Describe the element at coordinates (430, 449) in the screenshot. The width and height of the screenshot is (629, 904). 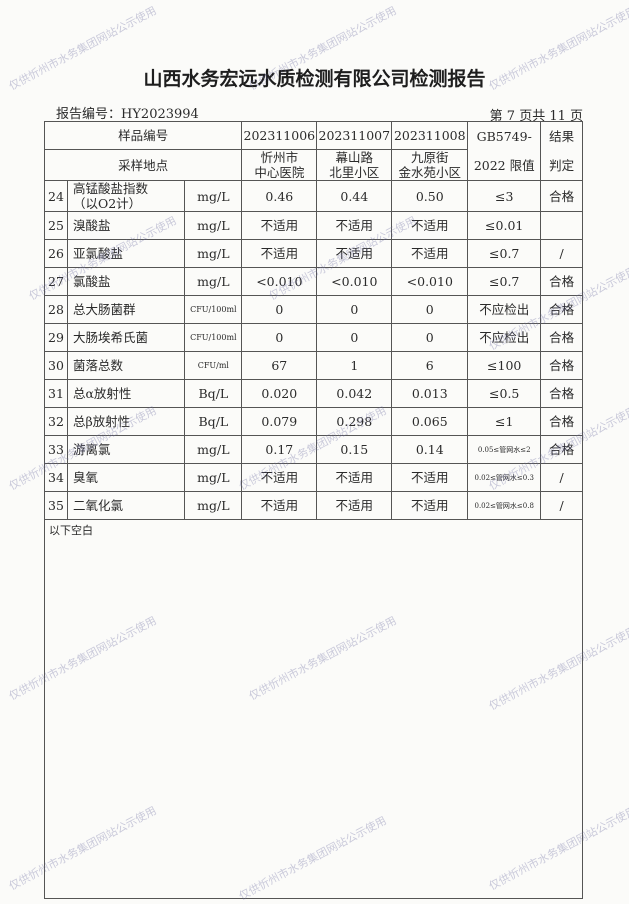
I see `value: 0.14` at that location.